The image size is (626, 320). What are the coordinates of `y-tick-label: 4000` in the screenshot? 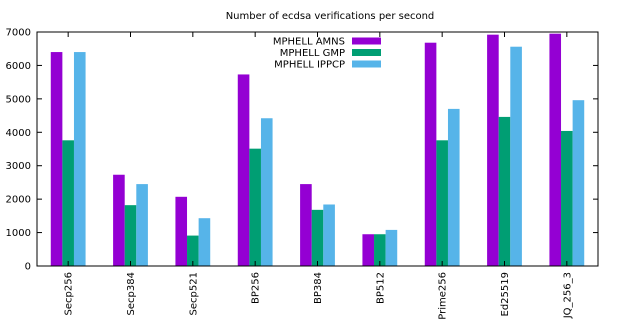 It's located at (18, 133).